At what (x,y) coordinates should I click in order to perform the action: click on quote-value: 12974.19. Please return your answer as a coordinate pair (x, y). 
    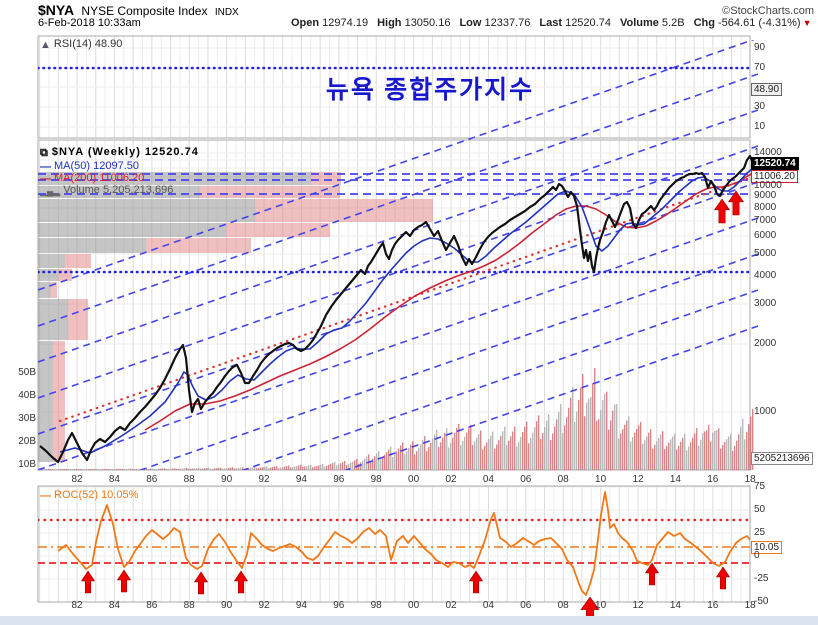
    Looking at the image, I should click on (344, 23).